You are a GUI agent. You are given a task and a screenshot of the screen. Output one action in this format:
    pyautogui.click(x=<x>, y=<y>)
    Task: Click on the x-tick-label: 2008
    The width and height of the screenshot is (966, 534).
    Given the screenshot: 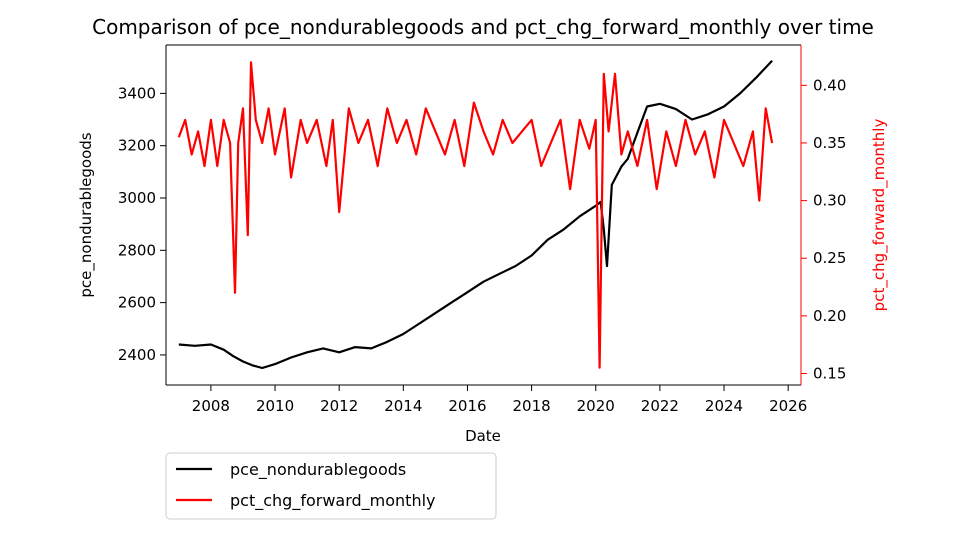 What is the action you would take?
    pyautogui.click(x=211, y=406)
    